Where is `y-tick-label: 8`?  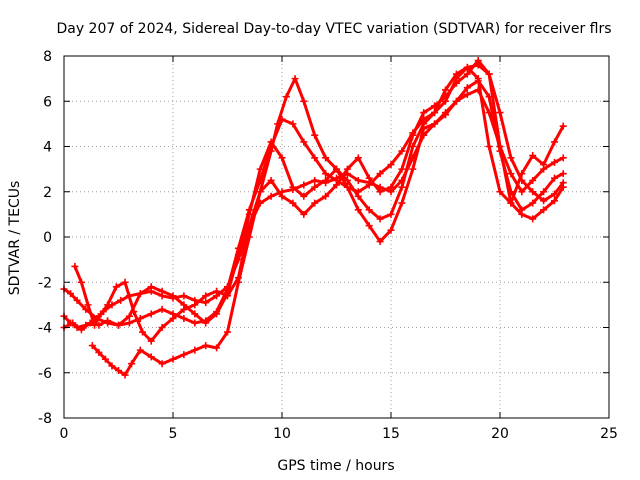
y-tick-label: 8 is located at coordinates (47, 57).